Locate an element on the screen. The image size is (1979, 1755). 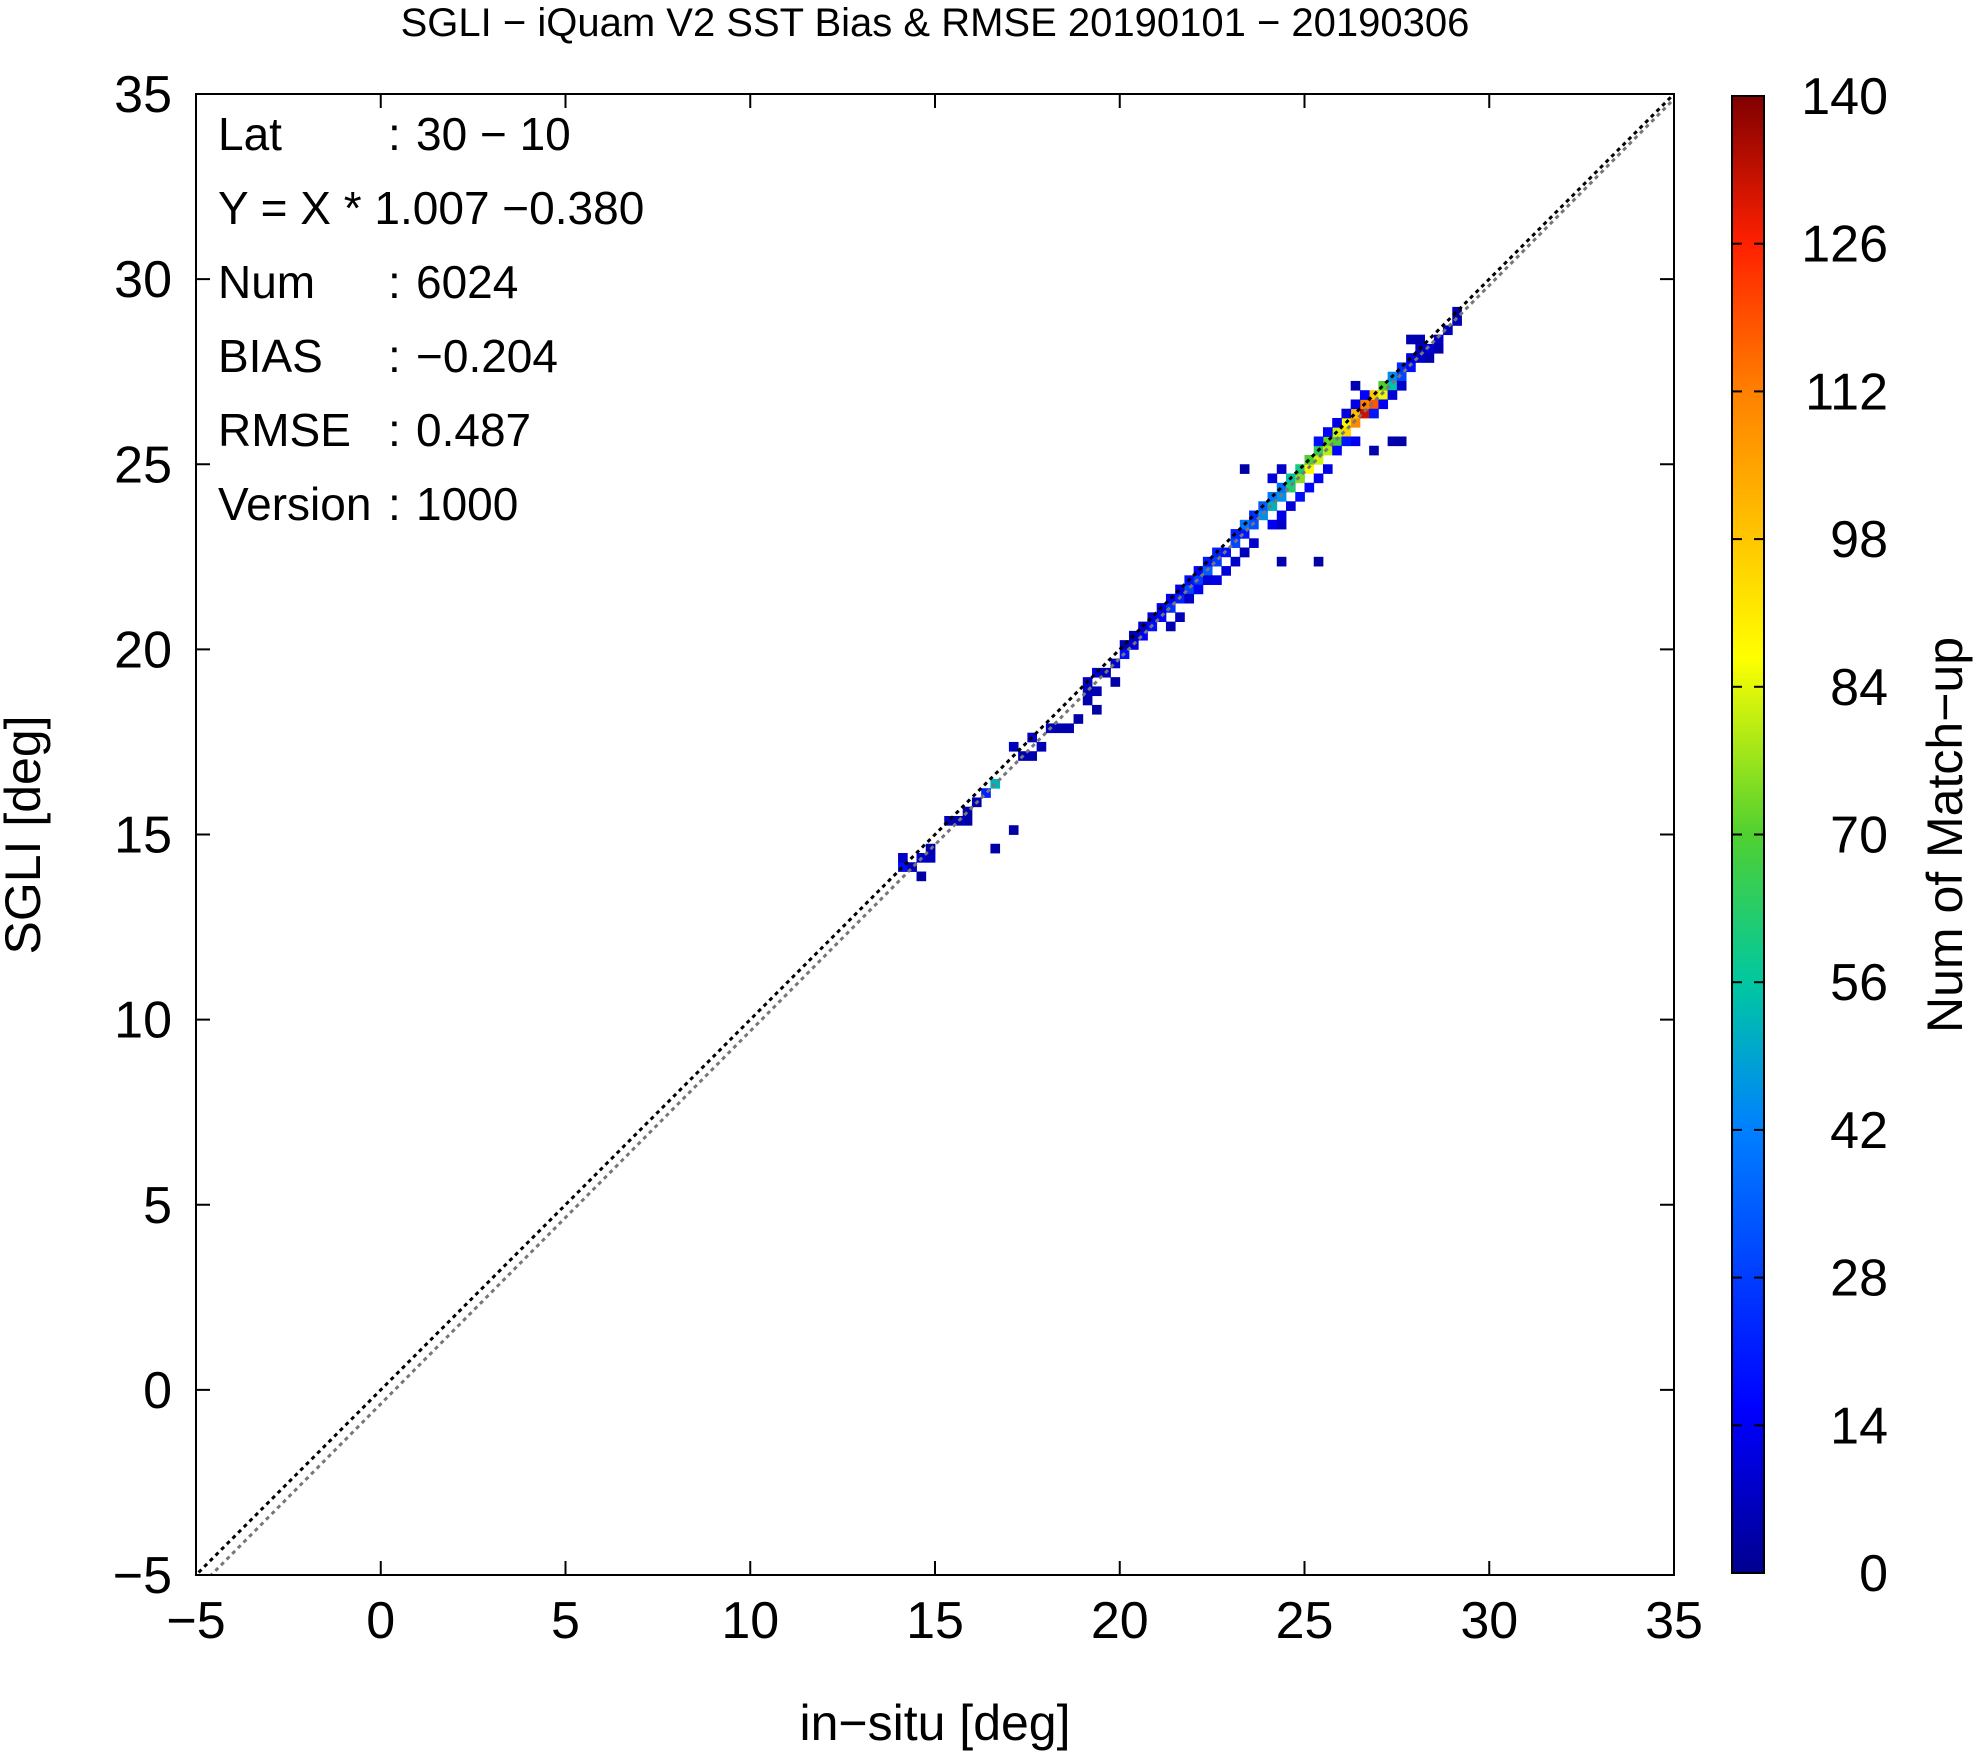
stat-value: 30 − 10 is located at coordinates (493, 134).